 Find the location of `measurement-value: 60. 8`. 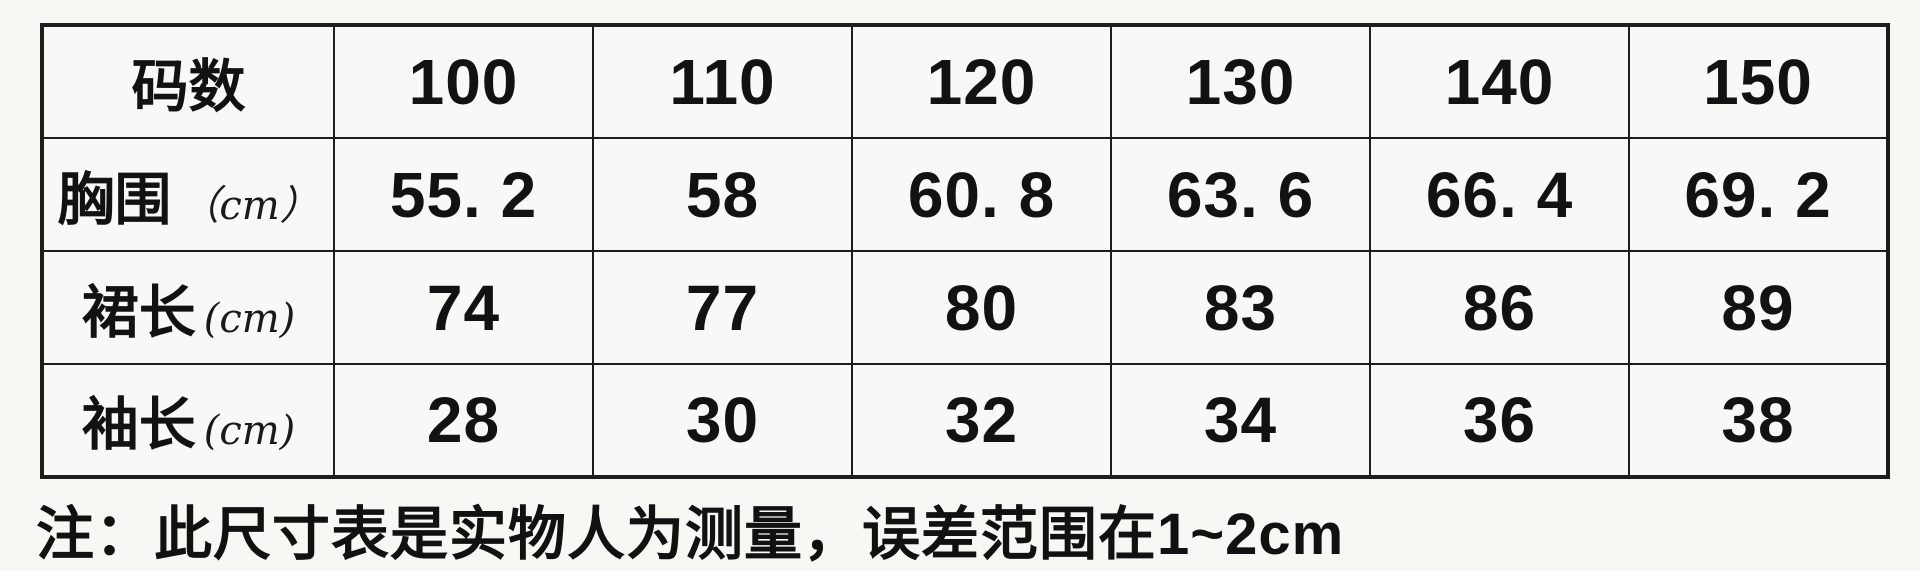

measurement-value: 60. 8 is located at coordinates (981, 194).